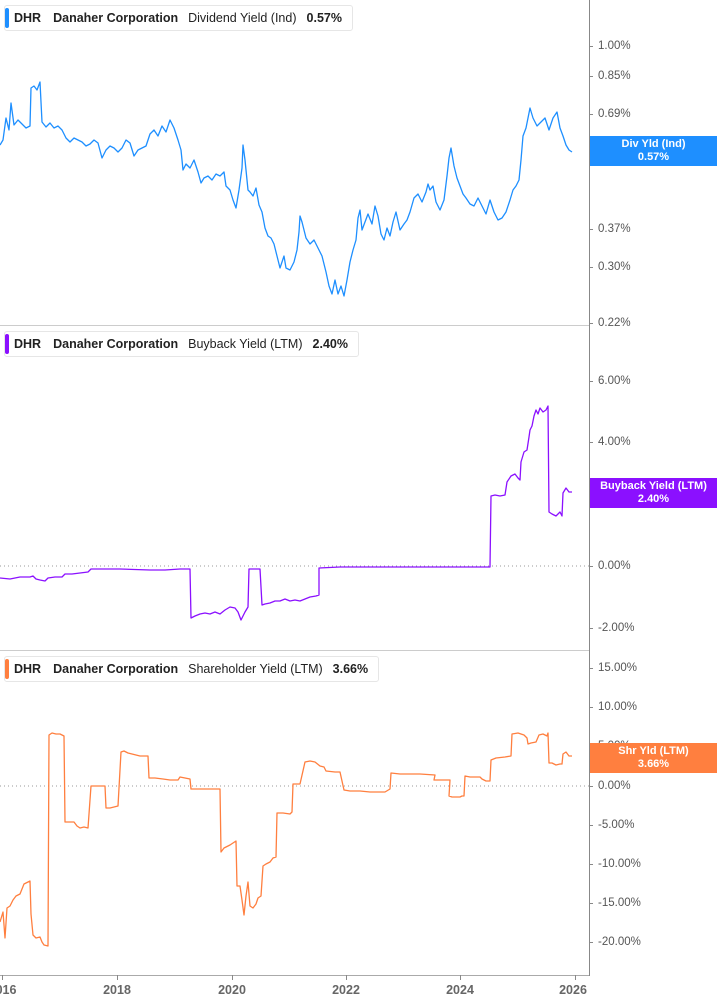 Image resolution: width=717 pixels, height=1005 pixels. Describe the element at coordinates (614, 381) in the screenshot. I see `y-tick-label: 6.00%` at that location.